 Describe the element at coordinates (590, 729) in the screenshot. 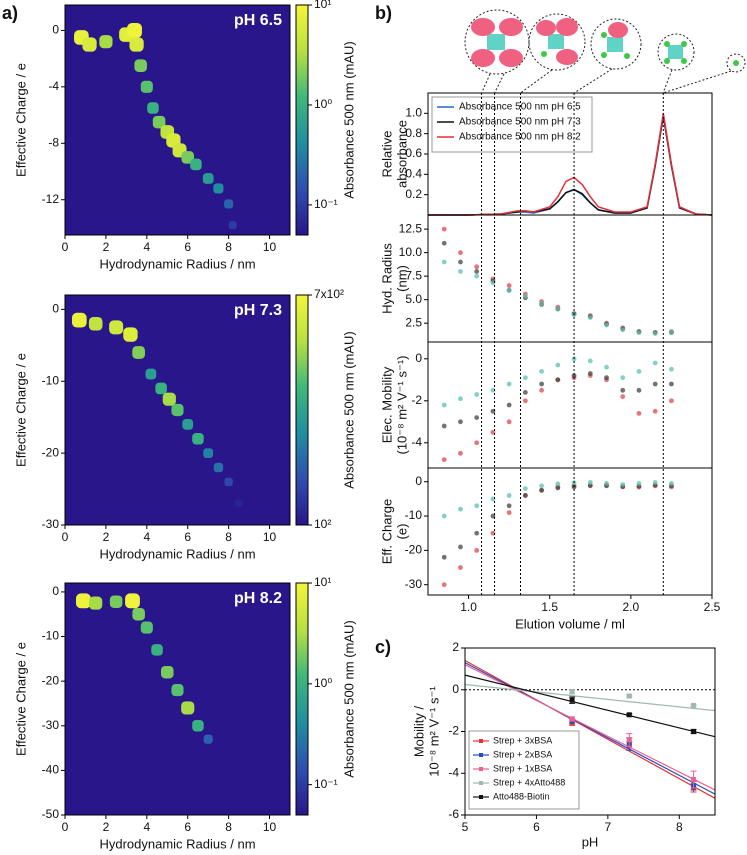

I see `fit-line` at that location.